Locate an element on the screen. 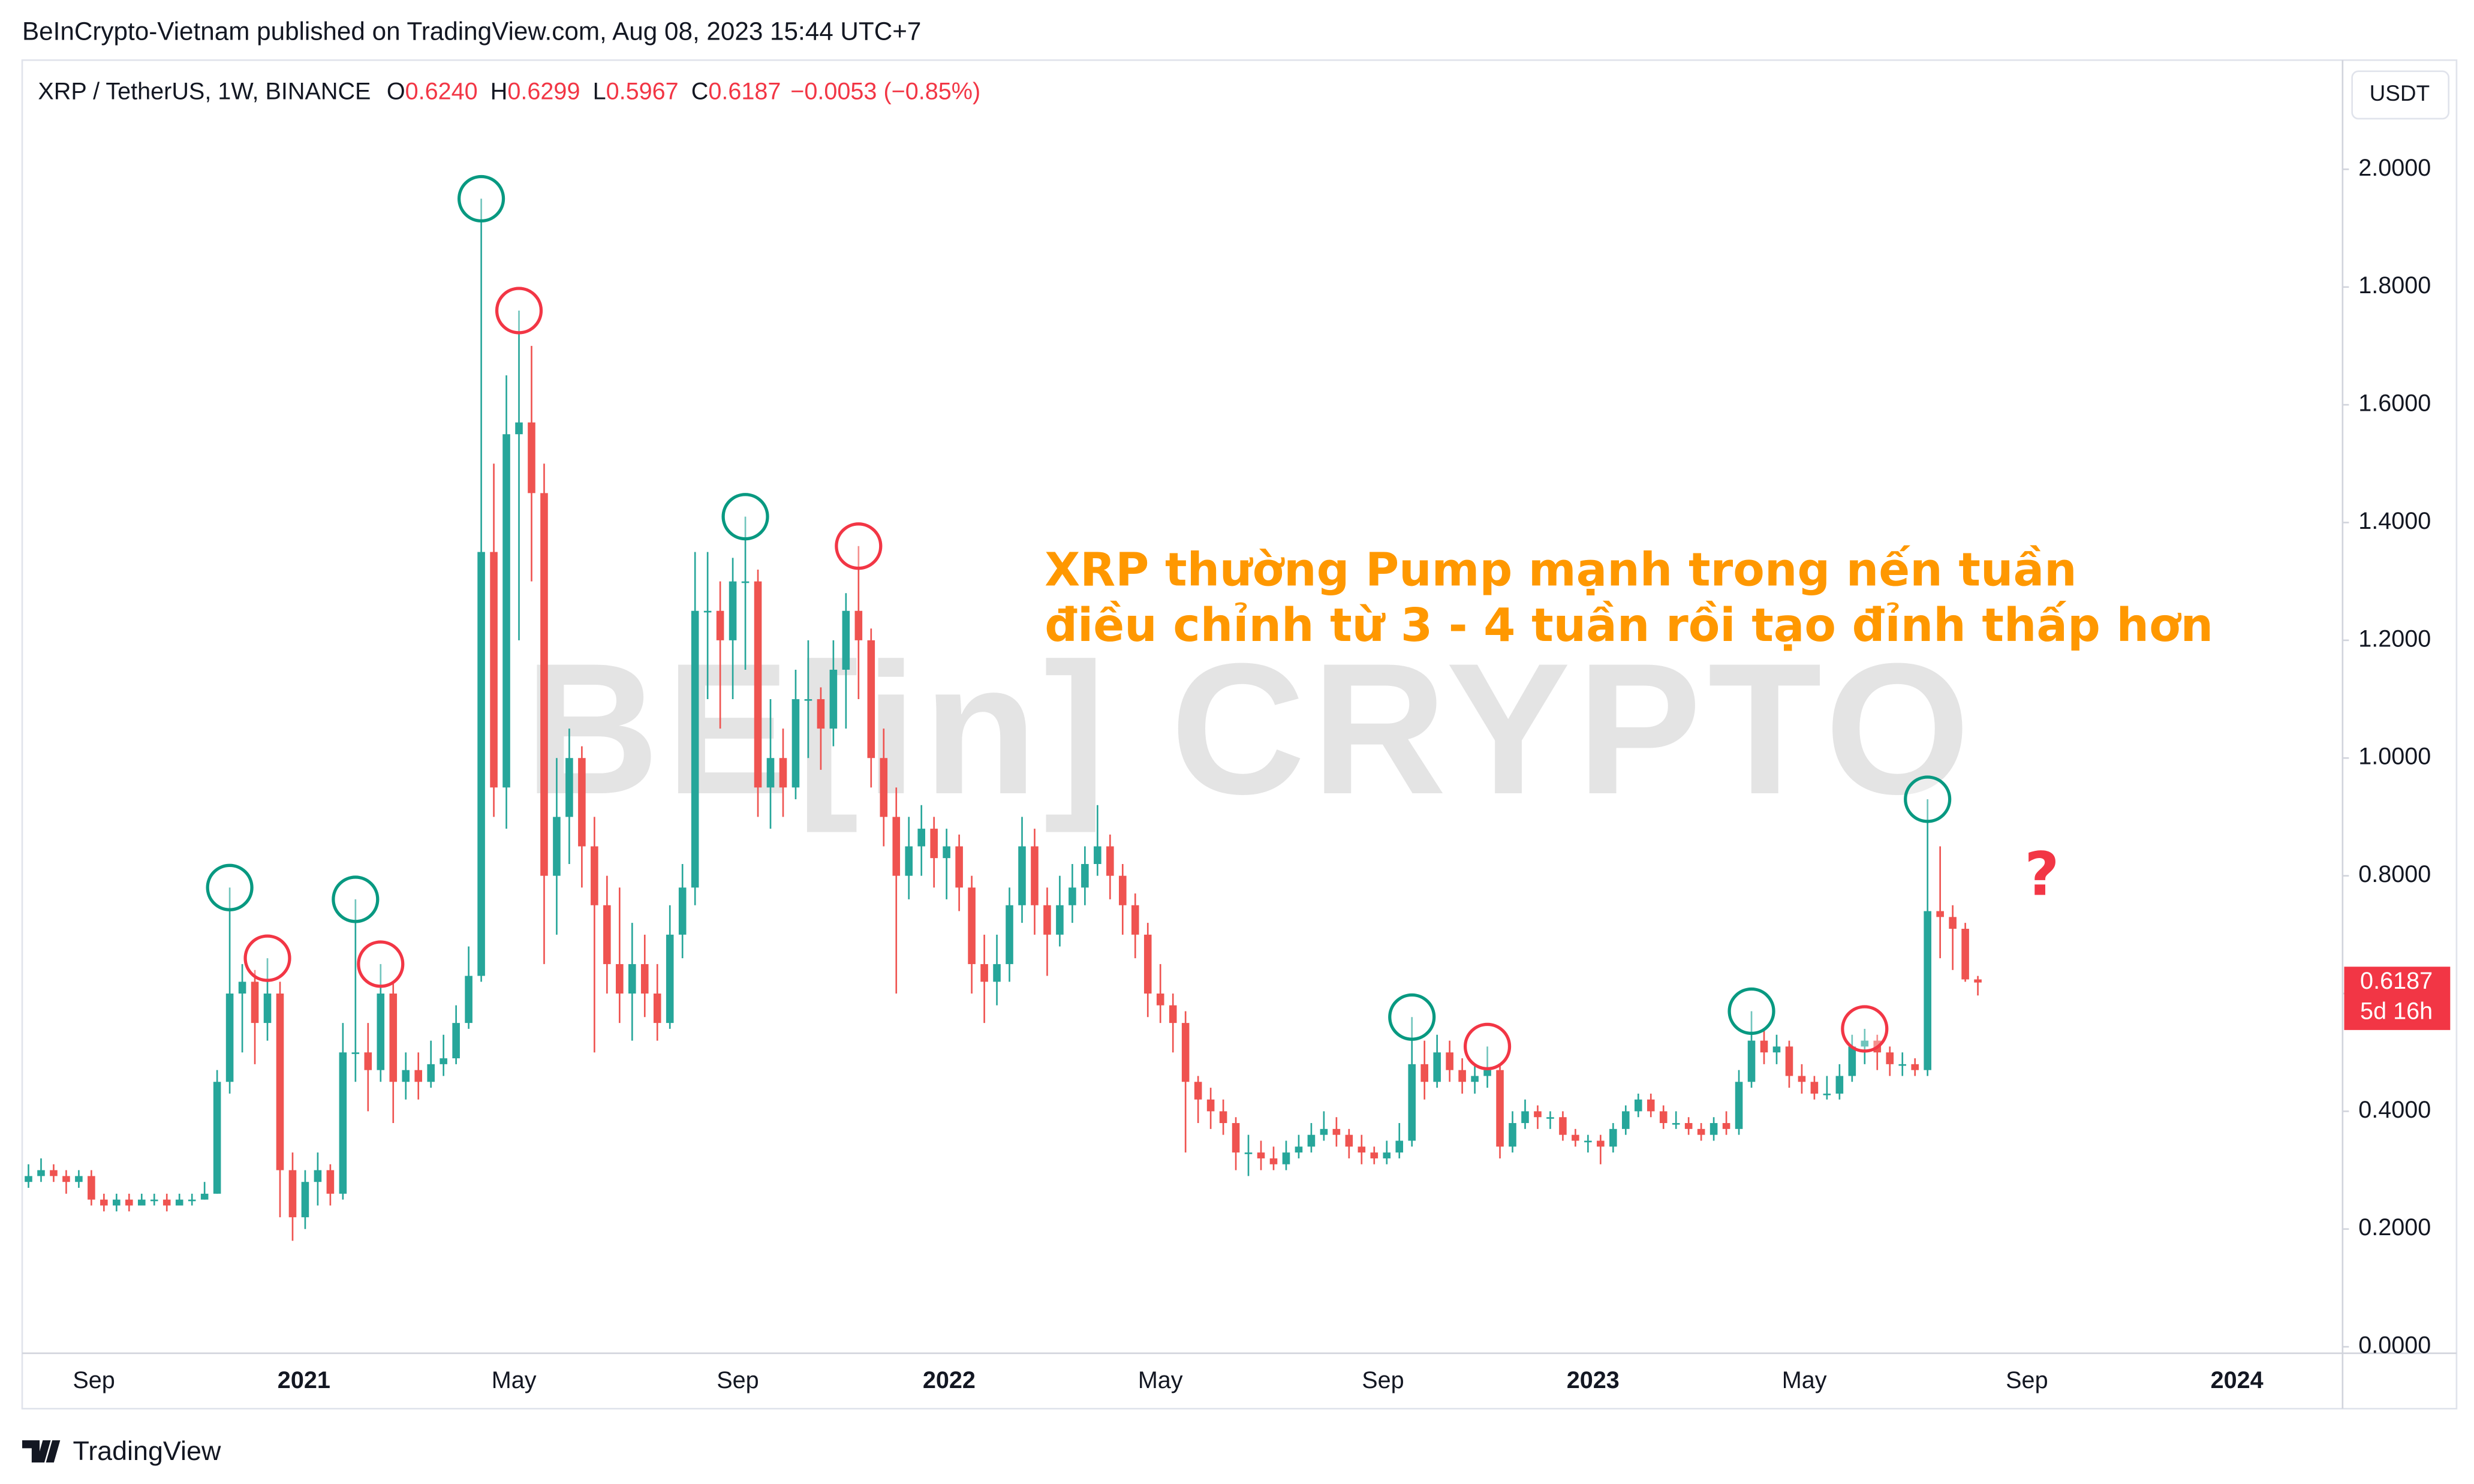 The height and width of the screenshot is (1484, 2474). y-tick-label: 2.0000 is located at coordinates (2394, 168).